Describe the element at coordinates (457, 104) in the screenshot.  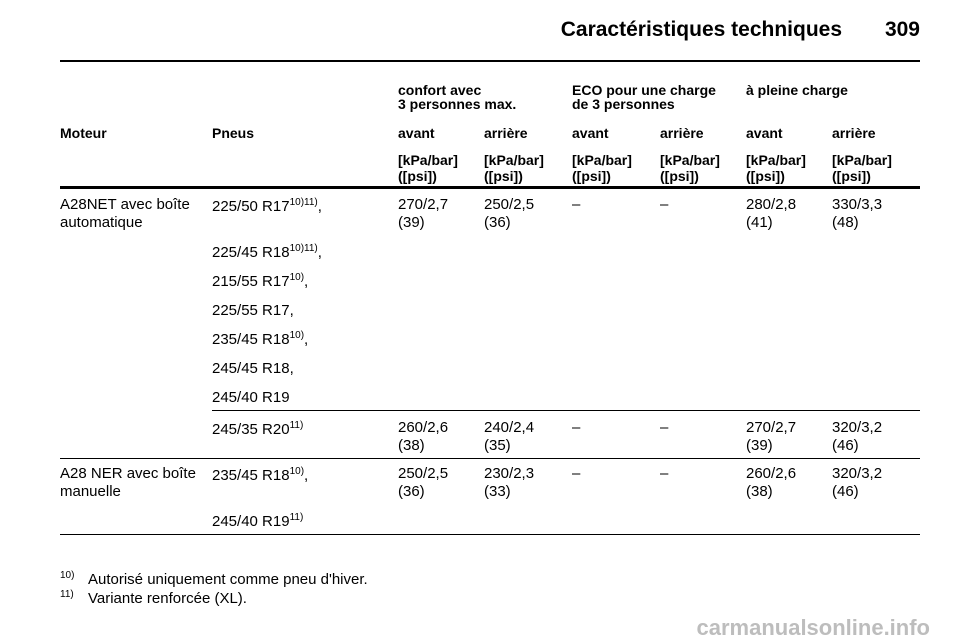
I see `load-group-header: 3 personnes max.` at that location.